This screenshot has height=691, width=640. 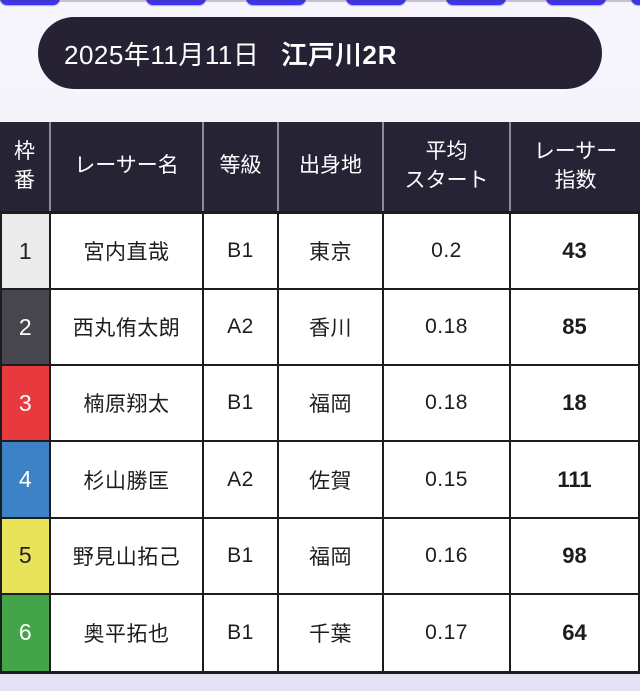 What do you see at coordinates (162, 54) in the screenshot?
I see `race-date: 2025年11月11日` at bounding box center [162, 54].